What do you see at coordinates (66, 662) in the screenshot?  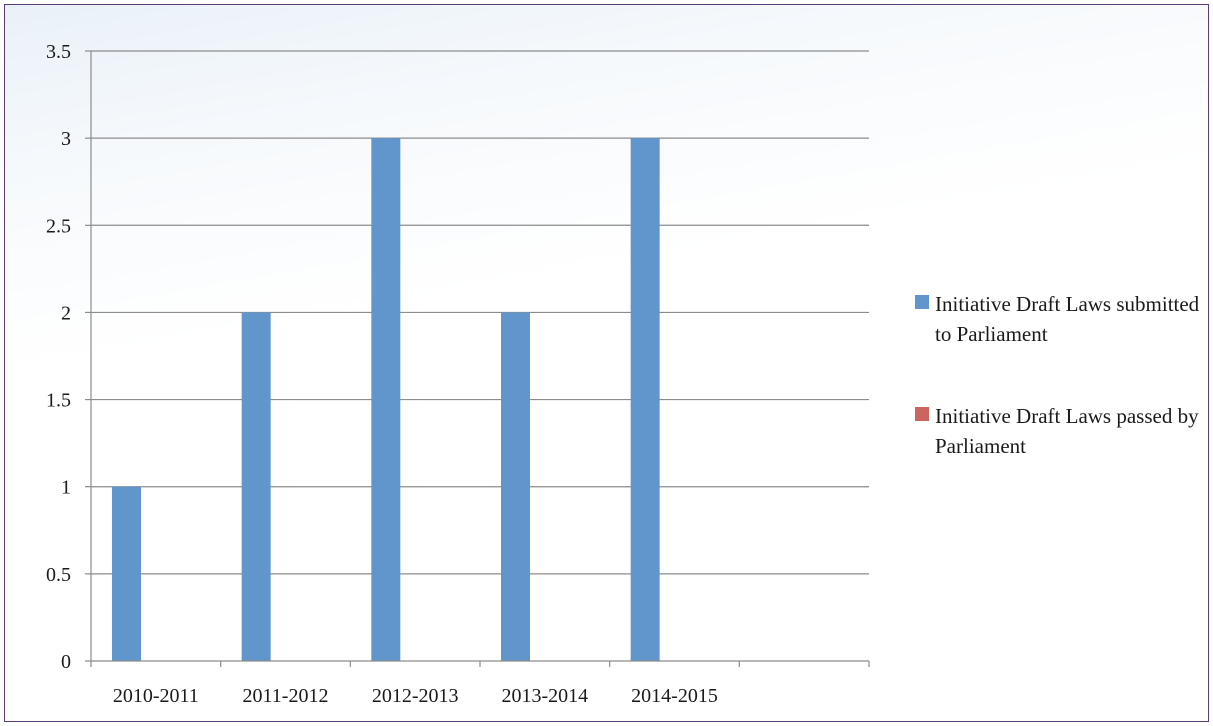 I see `y-tick-label: 0` at bounding box center [66, 662].